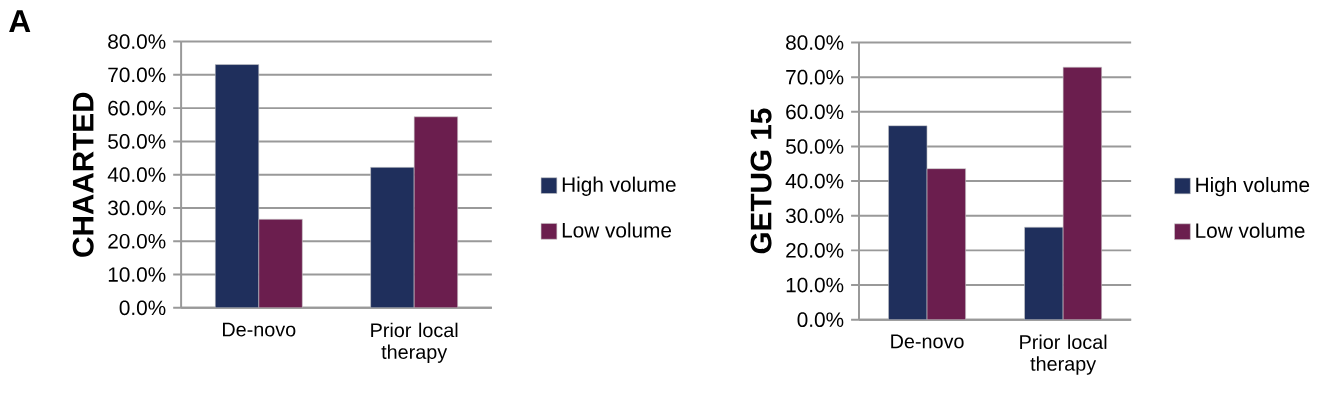 This screenshot has height=394, width=1320. What do you see at coordinates (20, 21) in the screenshot?
I see `text: A` at bounding box center [20, 21].